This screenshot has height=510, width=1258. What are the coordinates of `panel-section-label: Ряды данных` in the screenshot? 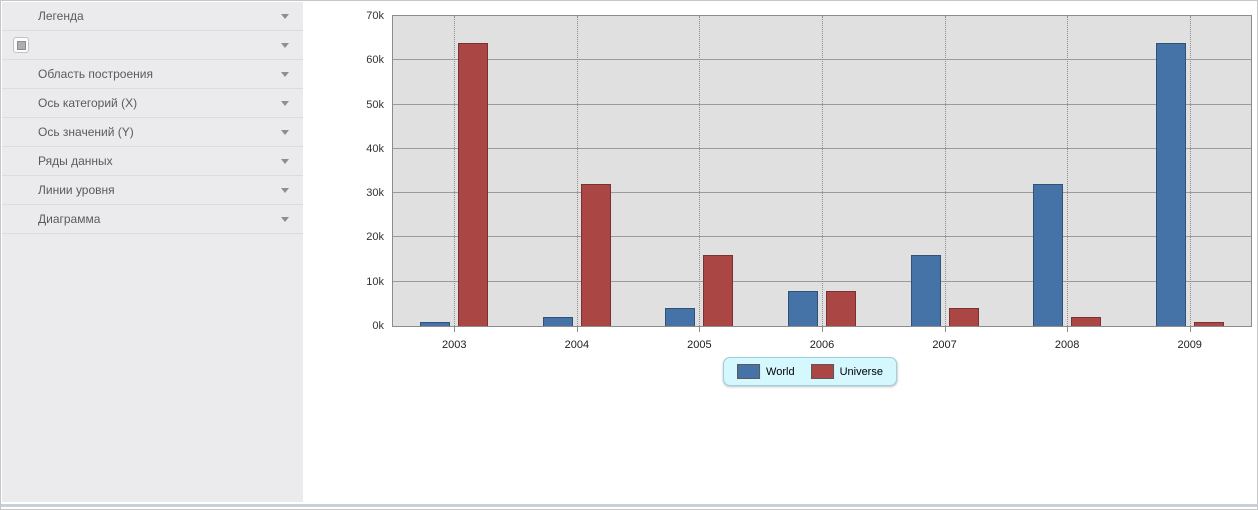 It's located at (75, 161).